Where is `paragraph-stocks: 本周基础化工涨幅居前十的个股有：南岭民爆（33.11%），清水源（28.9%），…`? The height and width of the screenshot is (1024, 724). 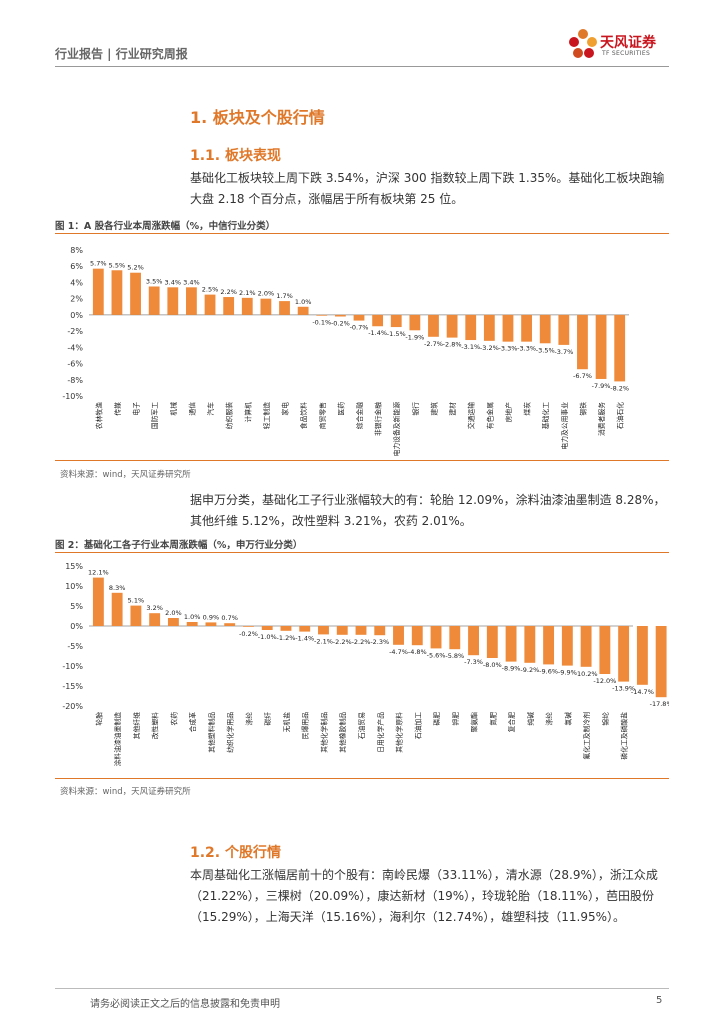 paragraph-stocks: 本周基础化工涨幅居前十的个股有：南岭民爆（33.11%），清水源（28.9%），… is located at coordinates (424, 896).